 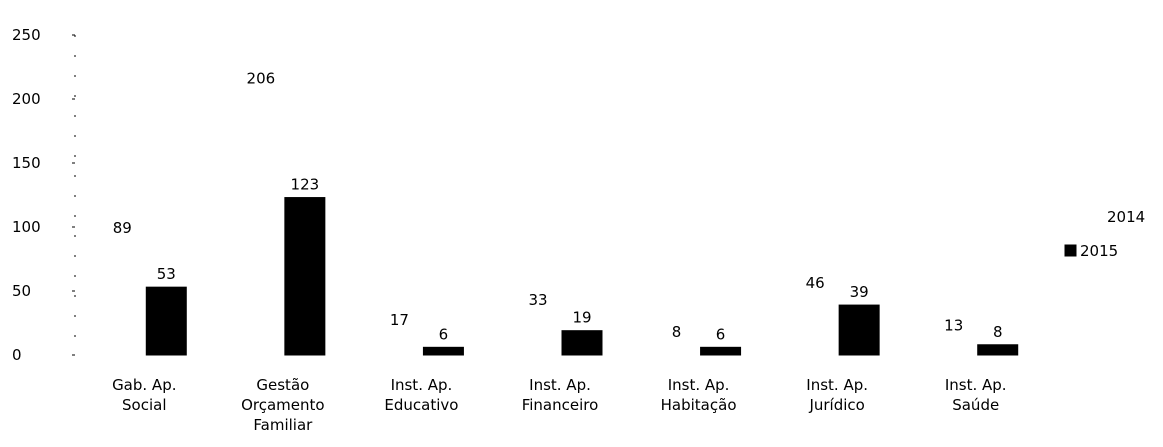 I want to click on x-tick-label-line: Orçamento, so click(x=283, y=405).